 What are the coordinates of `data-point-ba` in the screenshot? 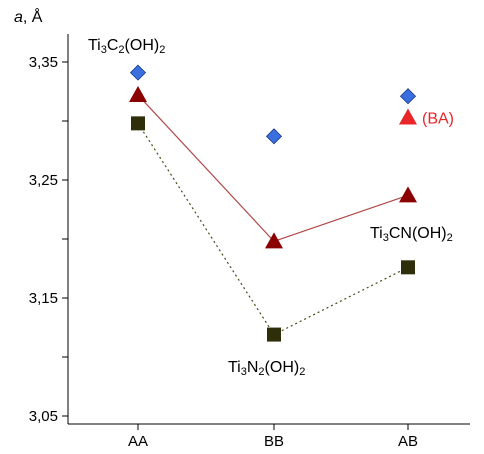 It's located at (408, 116).